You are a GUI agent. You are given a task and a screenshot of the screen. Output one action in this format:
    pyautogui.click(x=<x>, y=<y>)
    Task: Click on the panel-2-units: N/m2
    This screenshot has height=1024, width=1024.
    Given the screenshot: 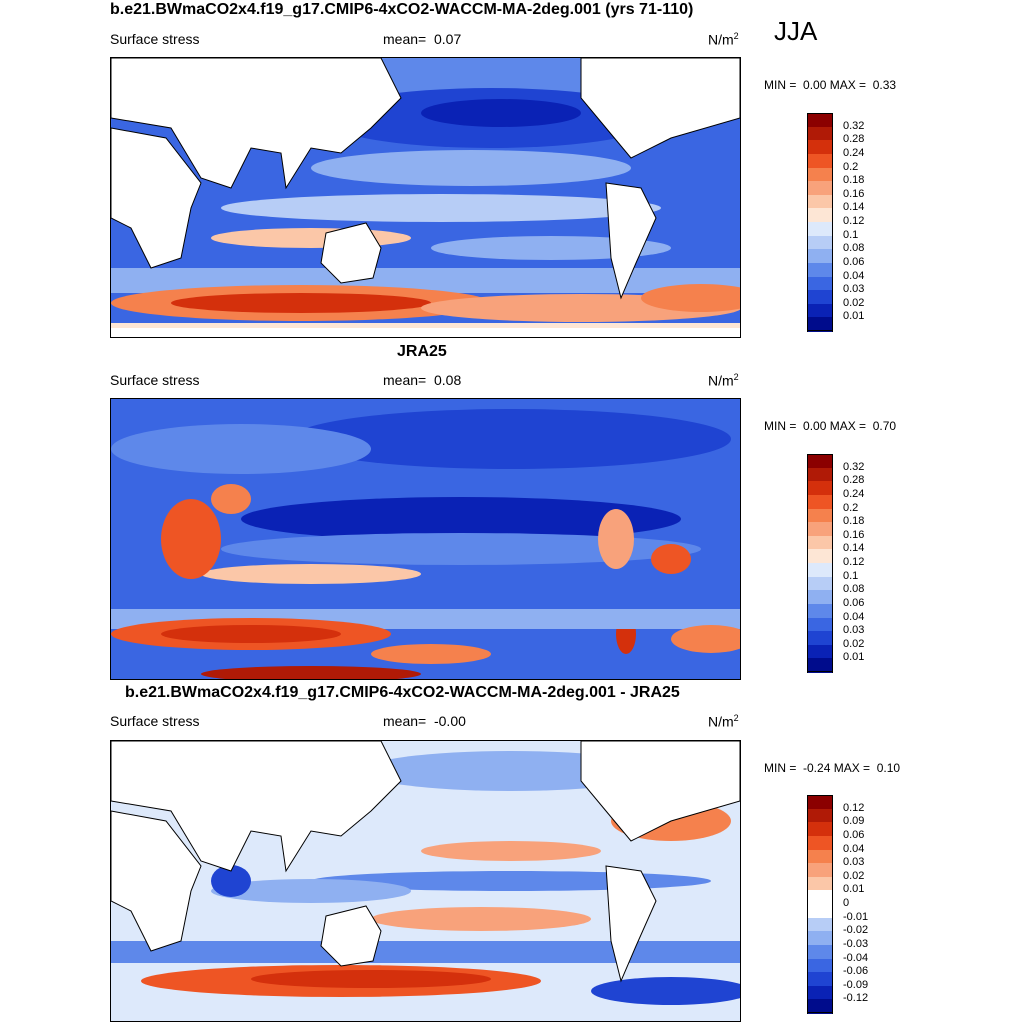 What is the action you would take?
    pyautogui.click(x=723, y=380)
    